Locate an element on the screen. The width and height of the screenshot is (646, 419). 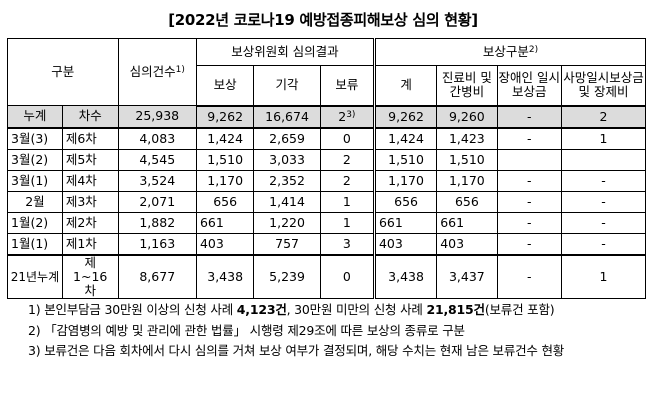
cell-month: 2월 is located at coordinates (35, 201).